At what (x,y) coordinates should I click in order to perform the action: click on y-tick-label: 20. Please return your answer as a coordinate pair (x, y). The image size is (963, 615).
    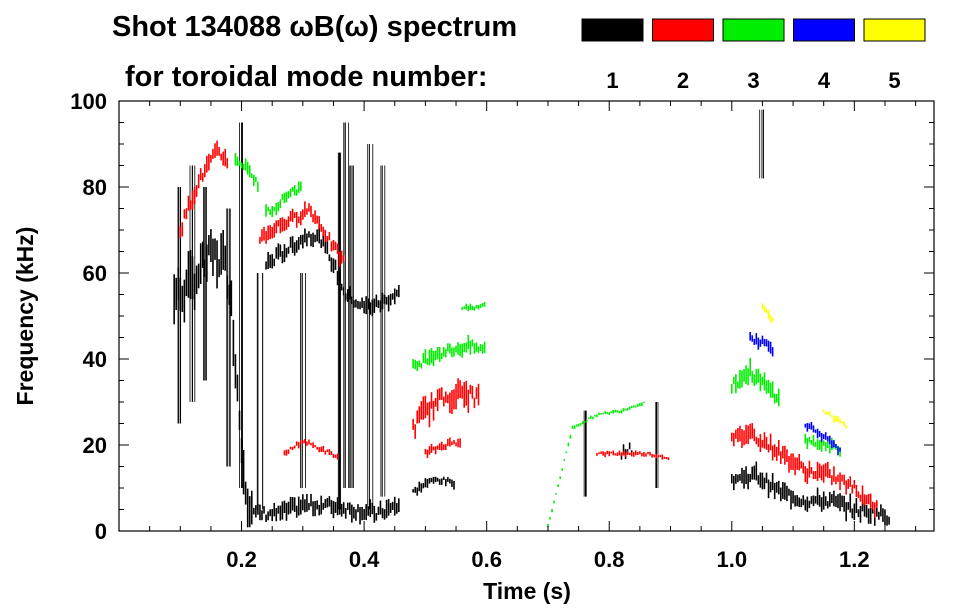
    Looking at the image, I should click on (95, 445).